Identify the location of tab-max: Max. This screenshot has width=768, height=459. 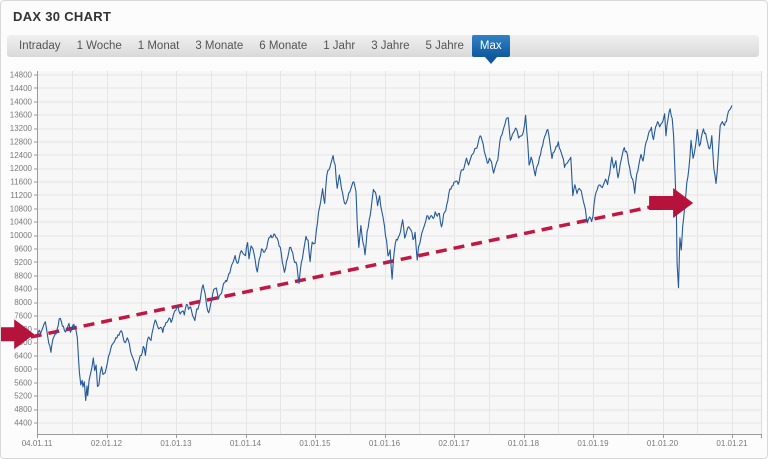
(490, 49).